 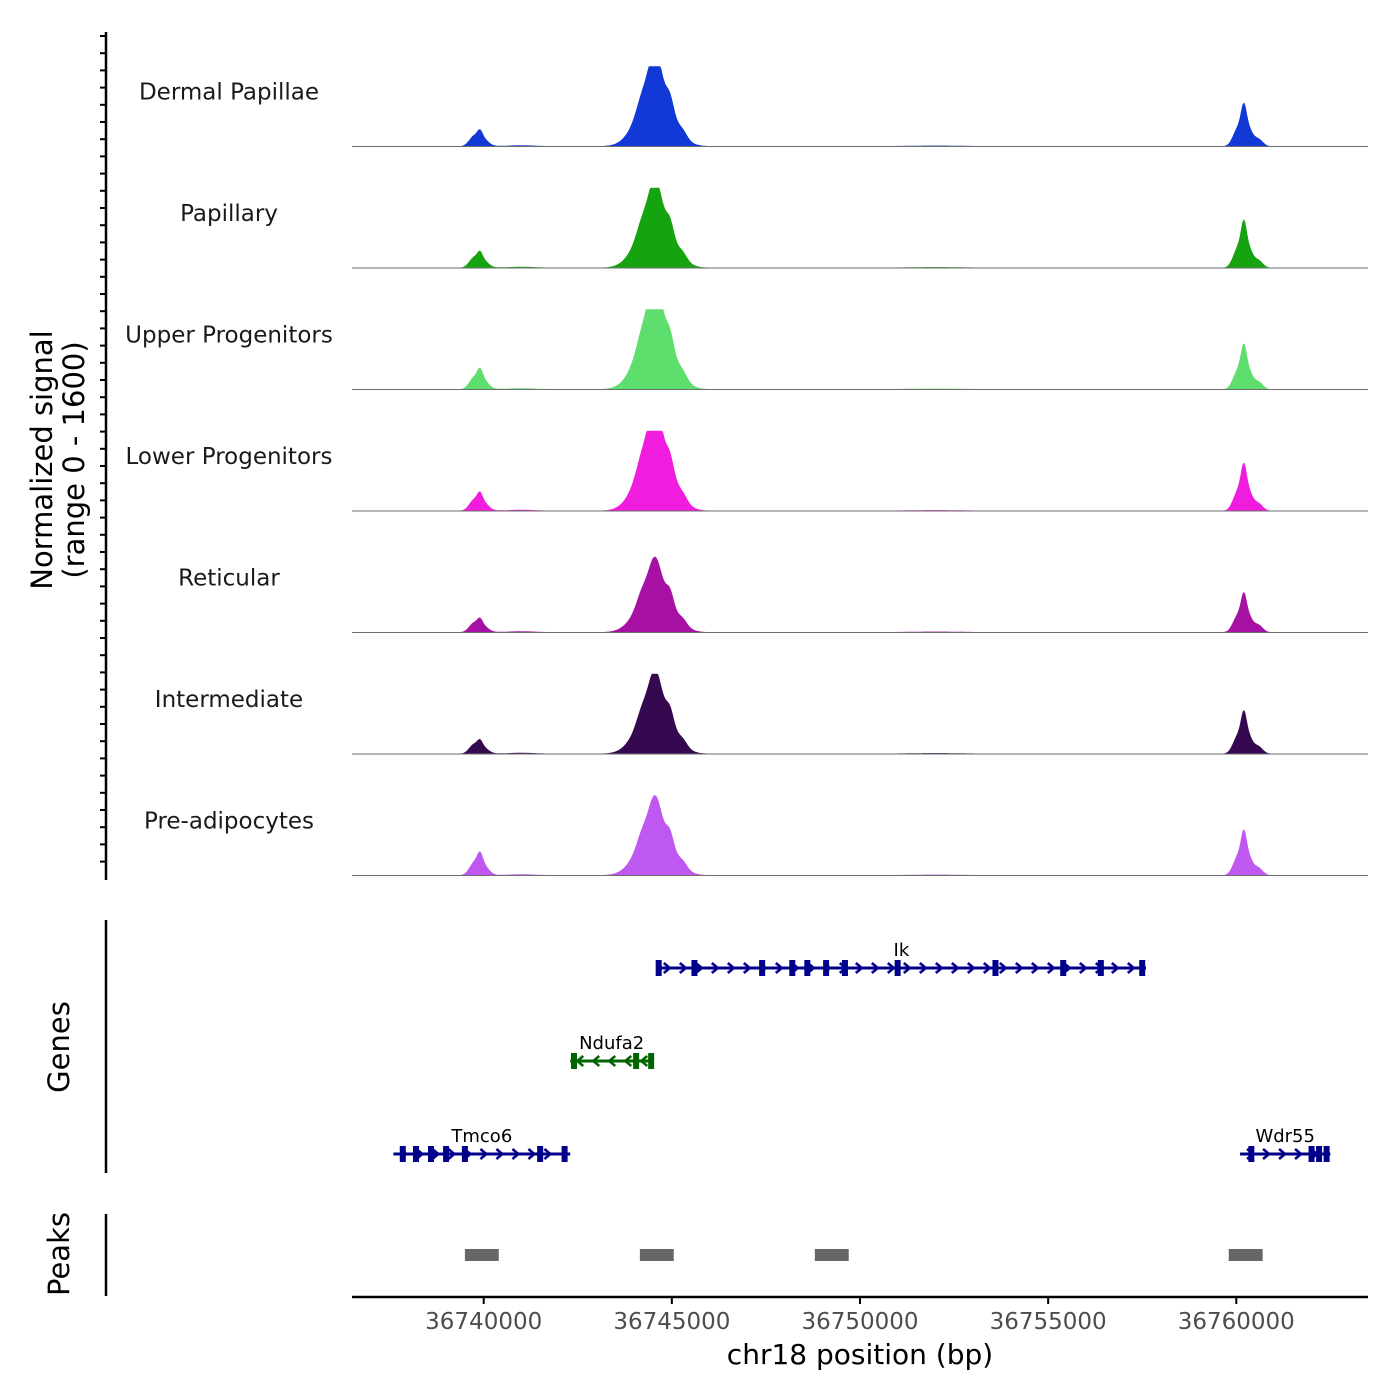 What do you see at coordinates (229, 700) in the screenshot?
I see `track-label: Intermediate` at bounding box center [229, 700].